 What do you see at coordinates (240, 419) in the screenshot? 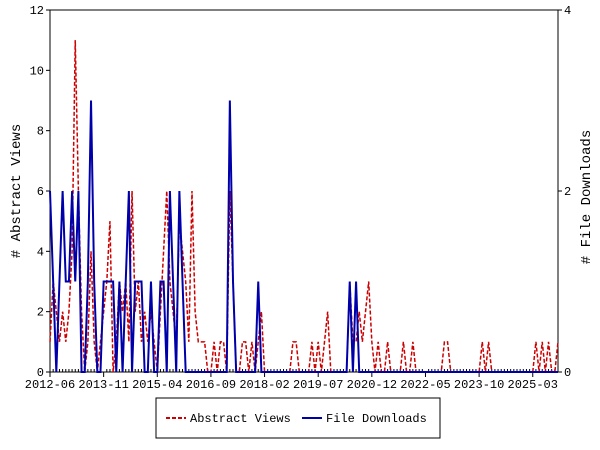
I see `legend-label: Abstract Views` at bounding box center [240, 419].